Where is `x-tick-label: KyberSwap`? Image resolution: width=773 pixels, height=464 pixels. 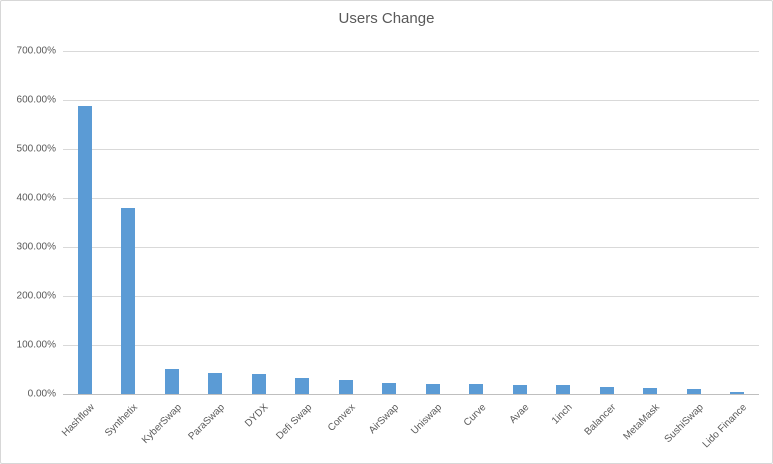 x-tick-label: KyberSwap is located at coordinates (161, 424).